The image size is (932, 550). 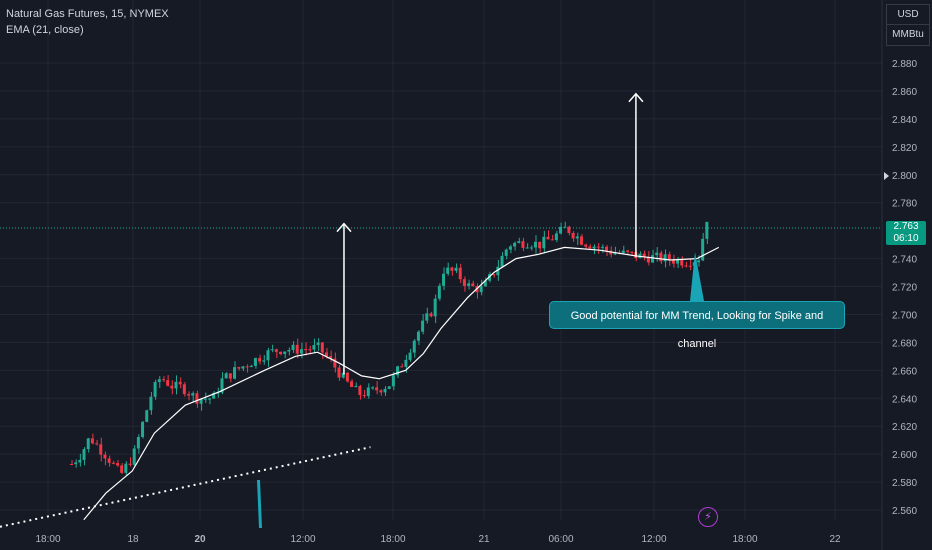 I want to click on time-tick-label: 21, so click(x=484, y=539).